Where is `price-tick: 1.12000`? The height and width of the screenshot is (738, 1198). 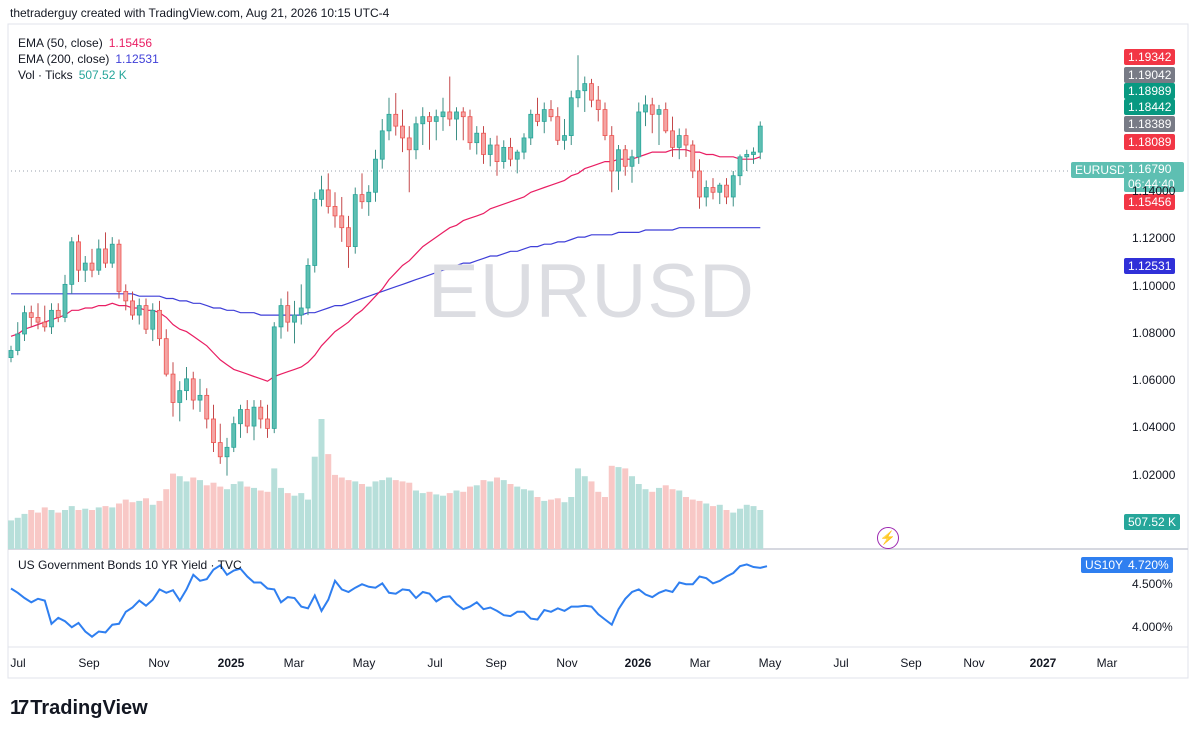 price-tick: 1.12000 is located at coordinates (1154, 238).